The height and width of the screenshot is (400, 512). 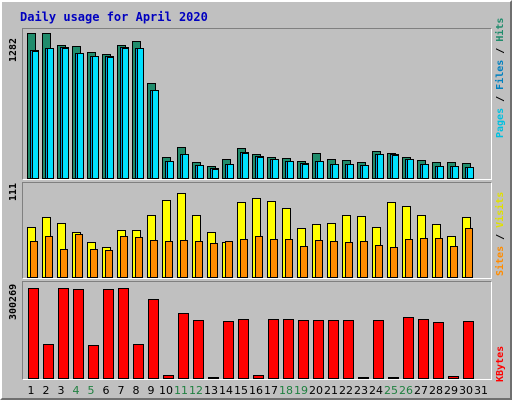 I want to click on x-tick-day-23: 23, so click(x=361, y=390).